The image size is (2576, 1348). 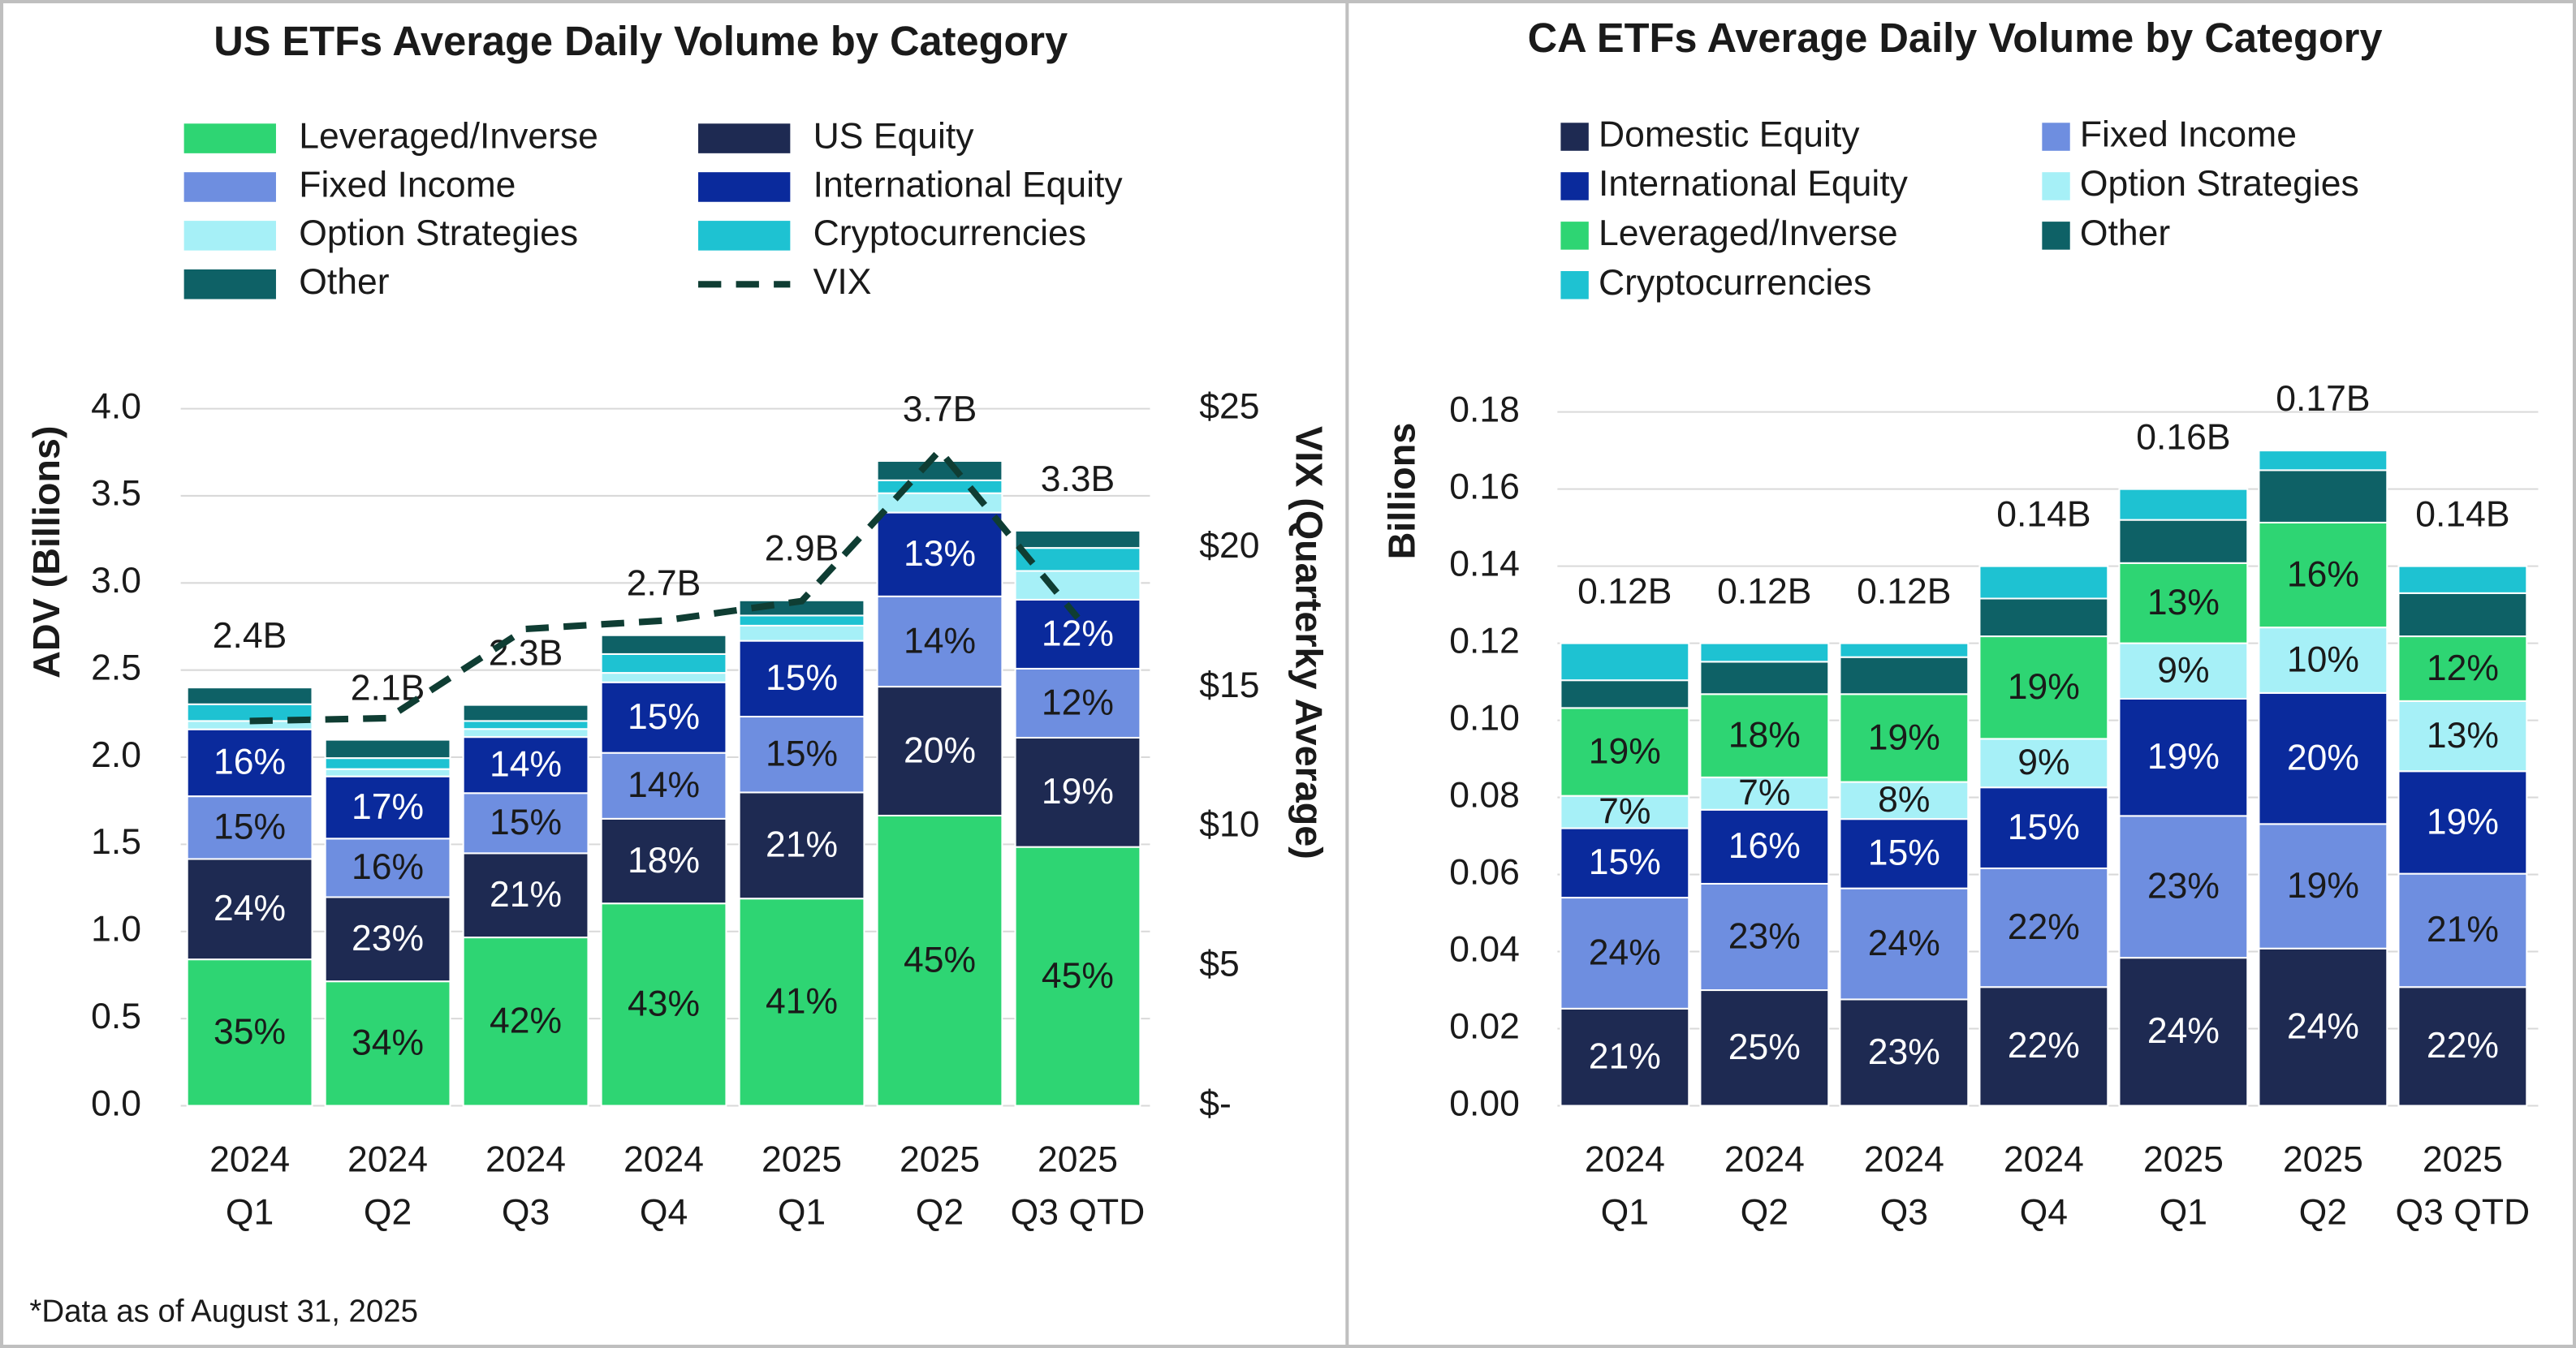 What do you see at coordinates (526, 653) in the screenshot?
I see `total-label: 2.3B` at bounding box center [526, 653].